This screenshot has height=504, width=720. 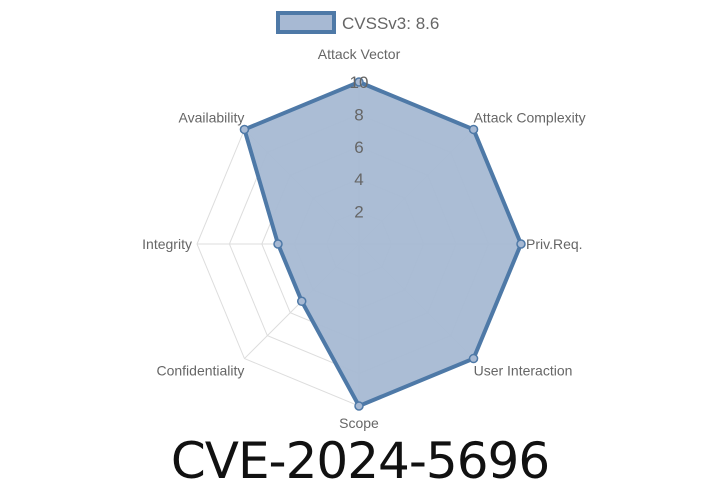 What do you see at coordinates (306, 22) in the screenshot?
I see `legend-swatch` at bounding box center [306, 22].